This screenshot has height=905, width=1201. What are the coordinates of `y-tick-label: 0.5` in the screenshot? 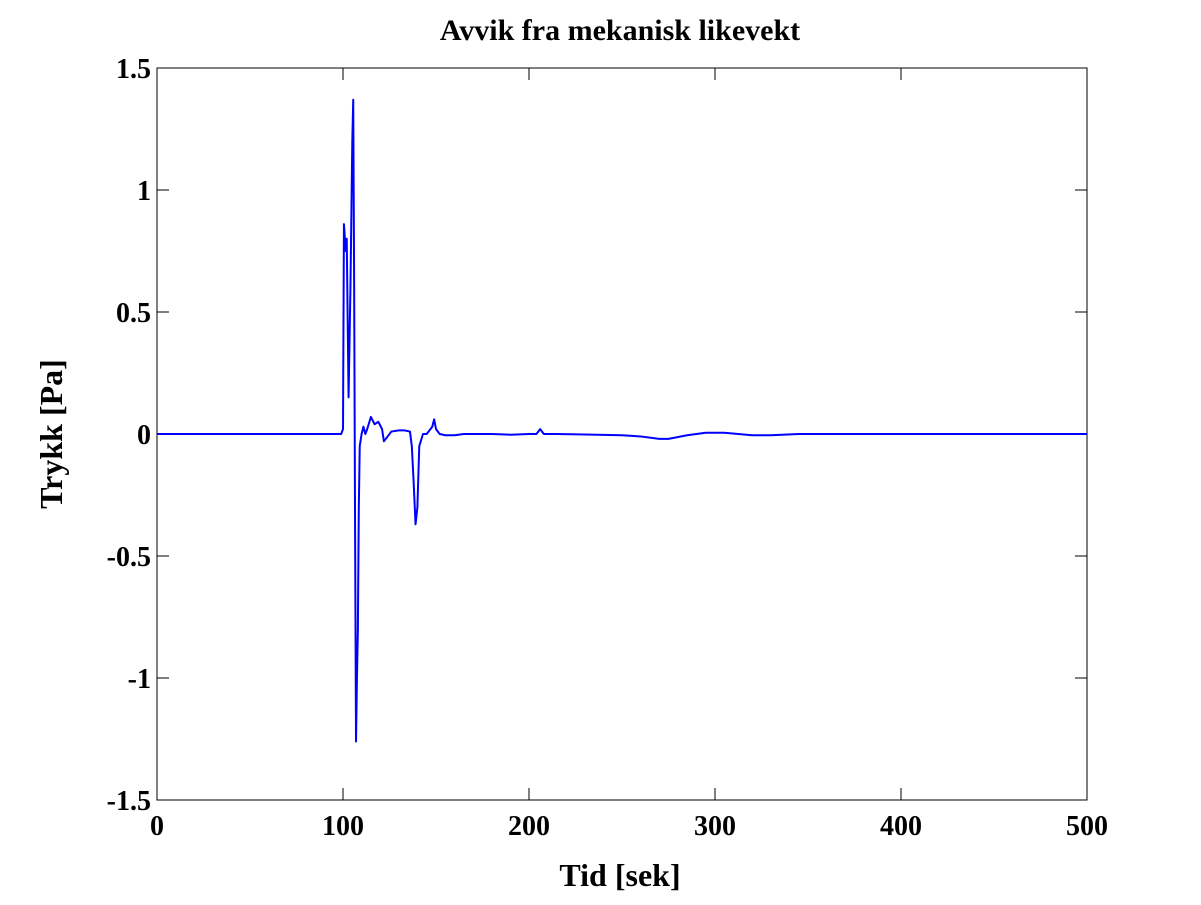 It's located at (133, 313).